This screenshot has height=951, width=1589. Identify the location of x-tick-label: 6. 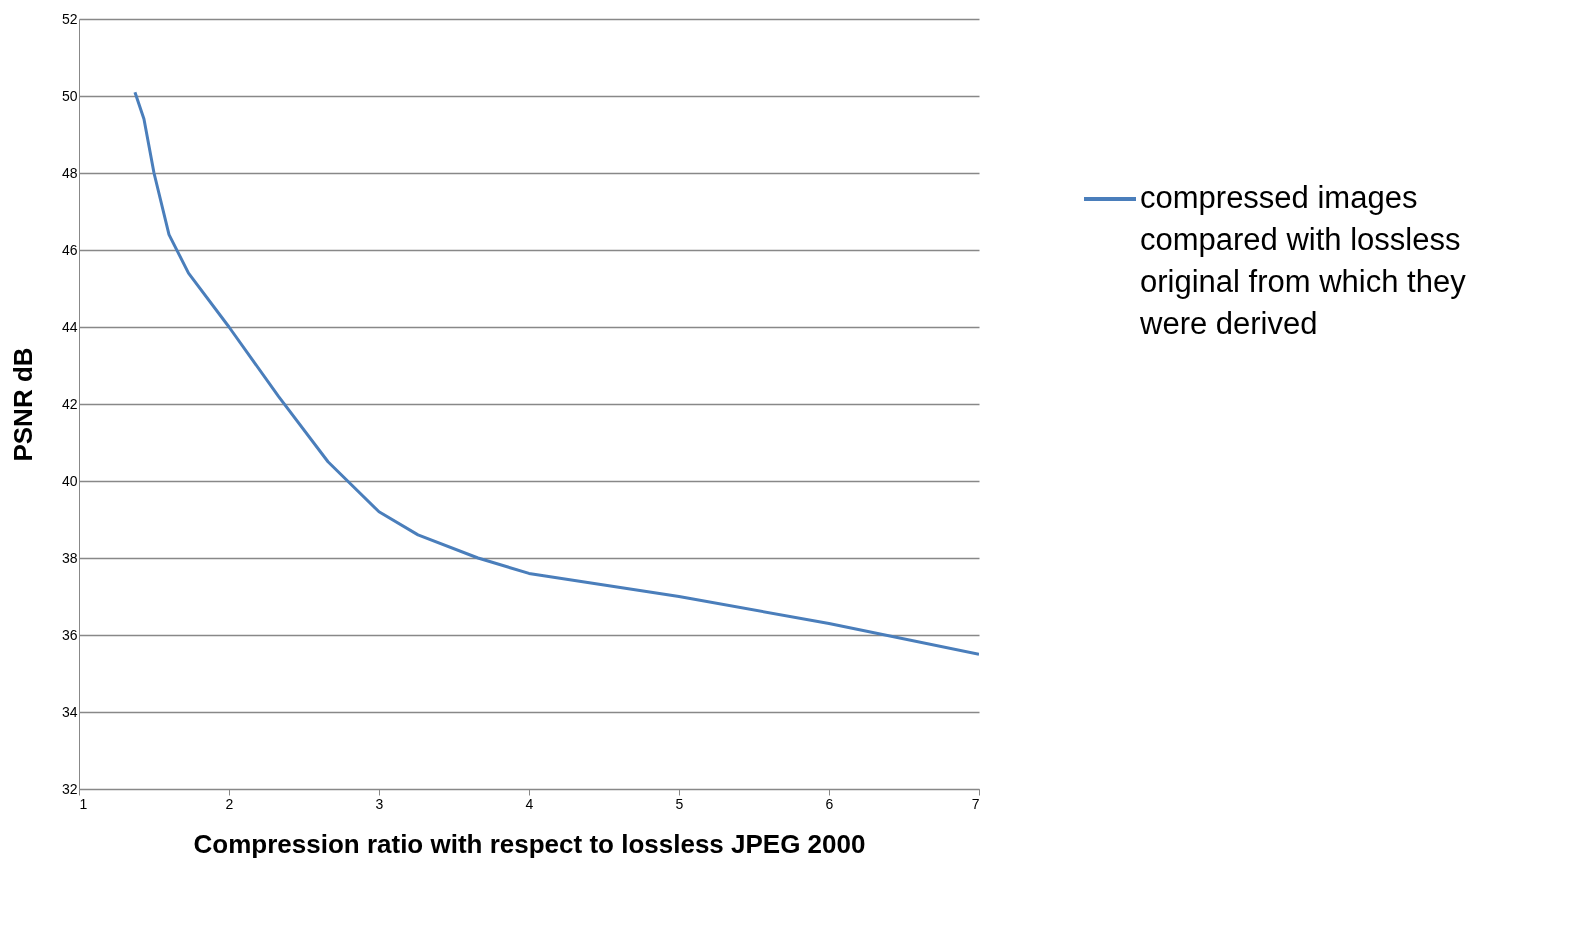
(829, 803).